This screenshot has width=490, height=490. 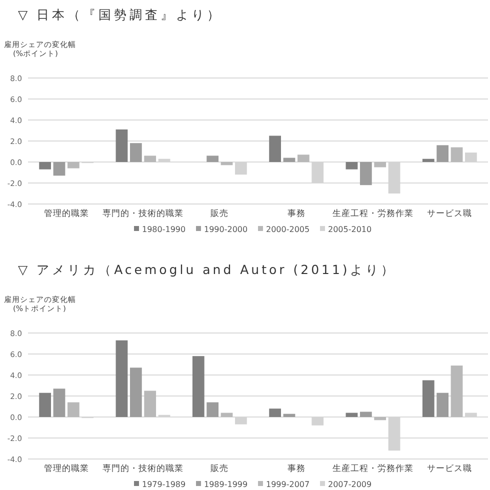 What do you see at coordinates (288, 484) in the screenshot?
I see `legend-label: 1999-2007` at bounding box center [288, 484].